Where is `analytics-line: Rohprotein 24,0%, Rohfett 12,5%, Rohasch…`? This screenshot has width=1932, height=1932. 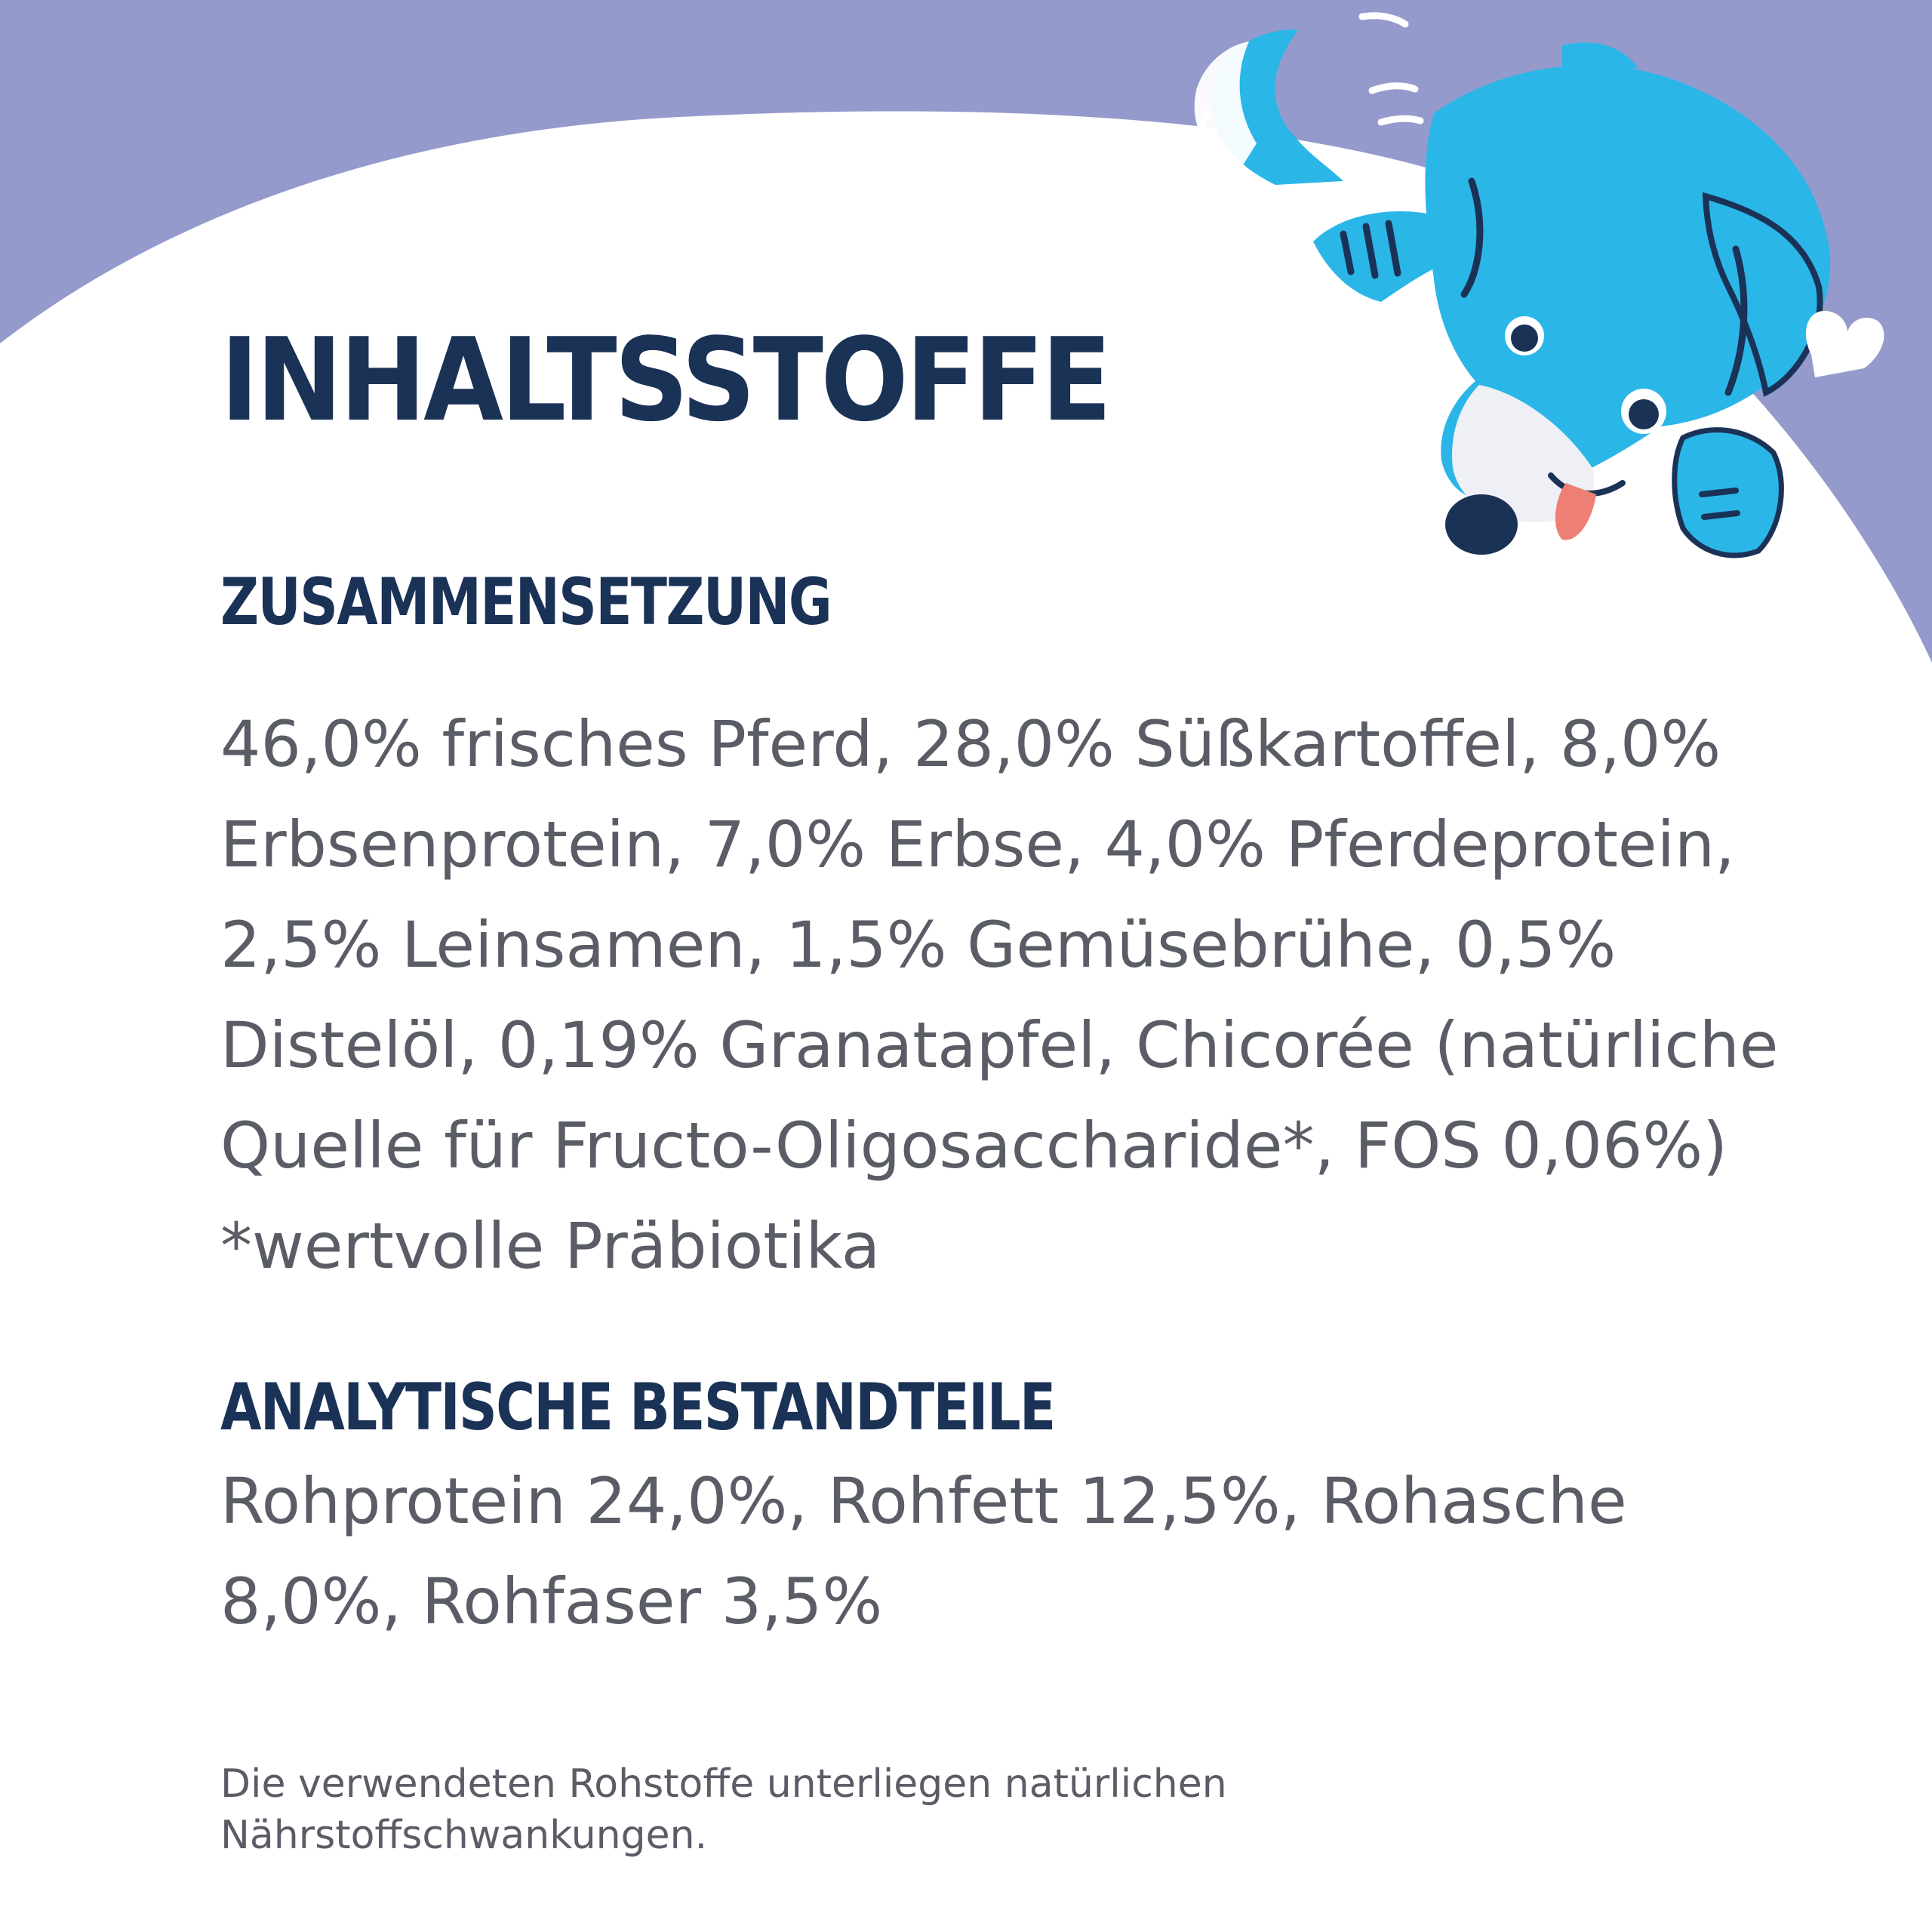
analytics-line: Rohprotein 24,0%, Rohfett 12,5%, Rohasch… is located at coordinates (923, 1501).